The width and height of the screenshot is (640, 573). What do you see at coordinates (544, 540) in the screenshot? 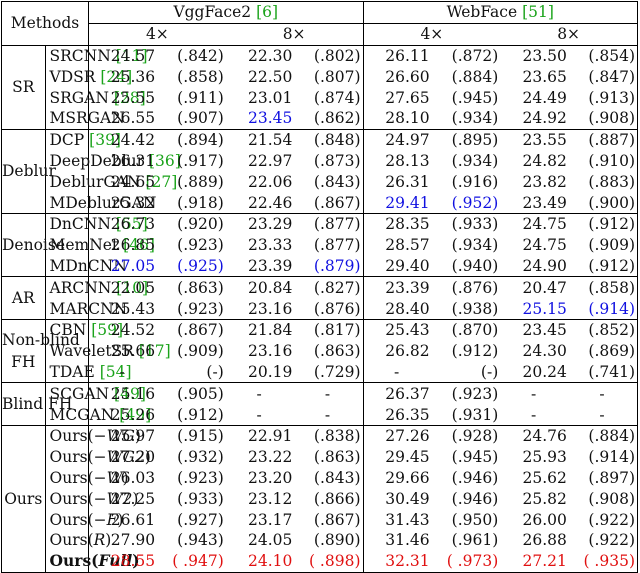
I see `psnr-value: 26.88` at bounding box center [544, 540].